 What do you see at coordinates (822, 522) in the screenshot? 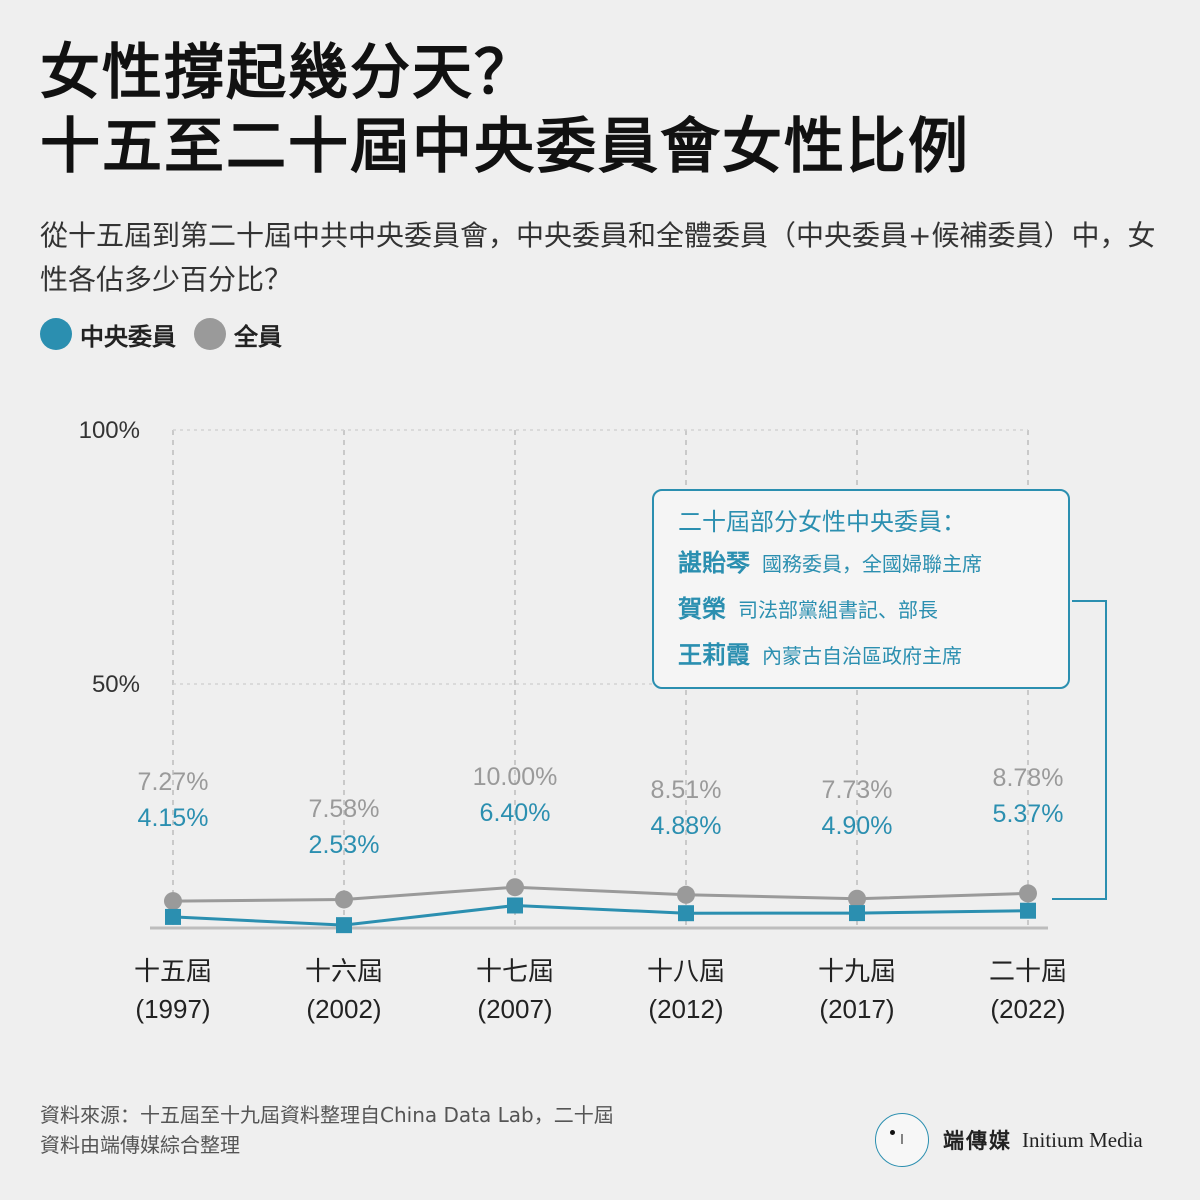
I see `callout-heading: 二十屆部分女性中央委員：` at bounding box center [822, 522].